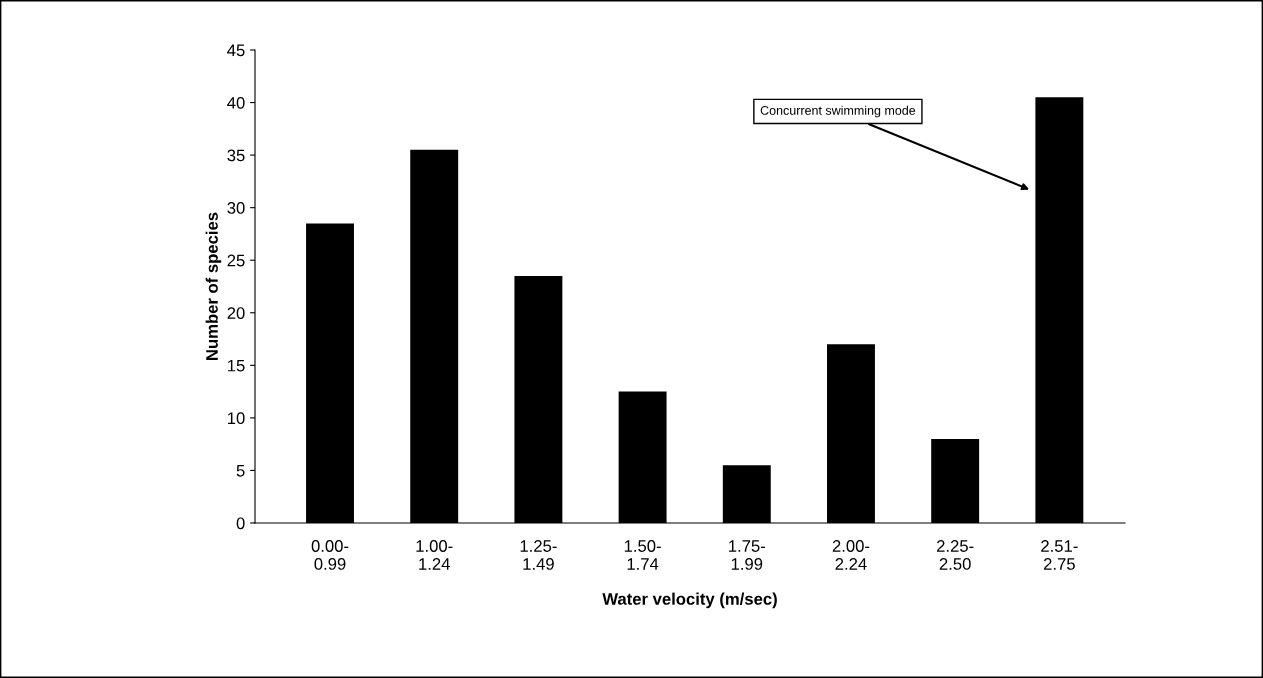  Describe the element at coordinates (955, 555) in the screenshot. I see `x-tick-label: 2.25- 2.50` at that location.